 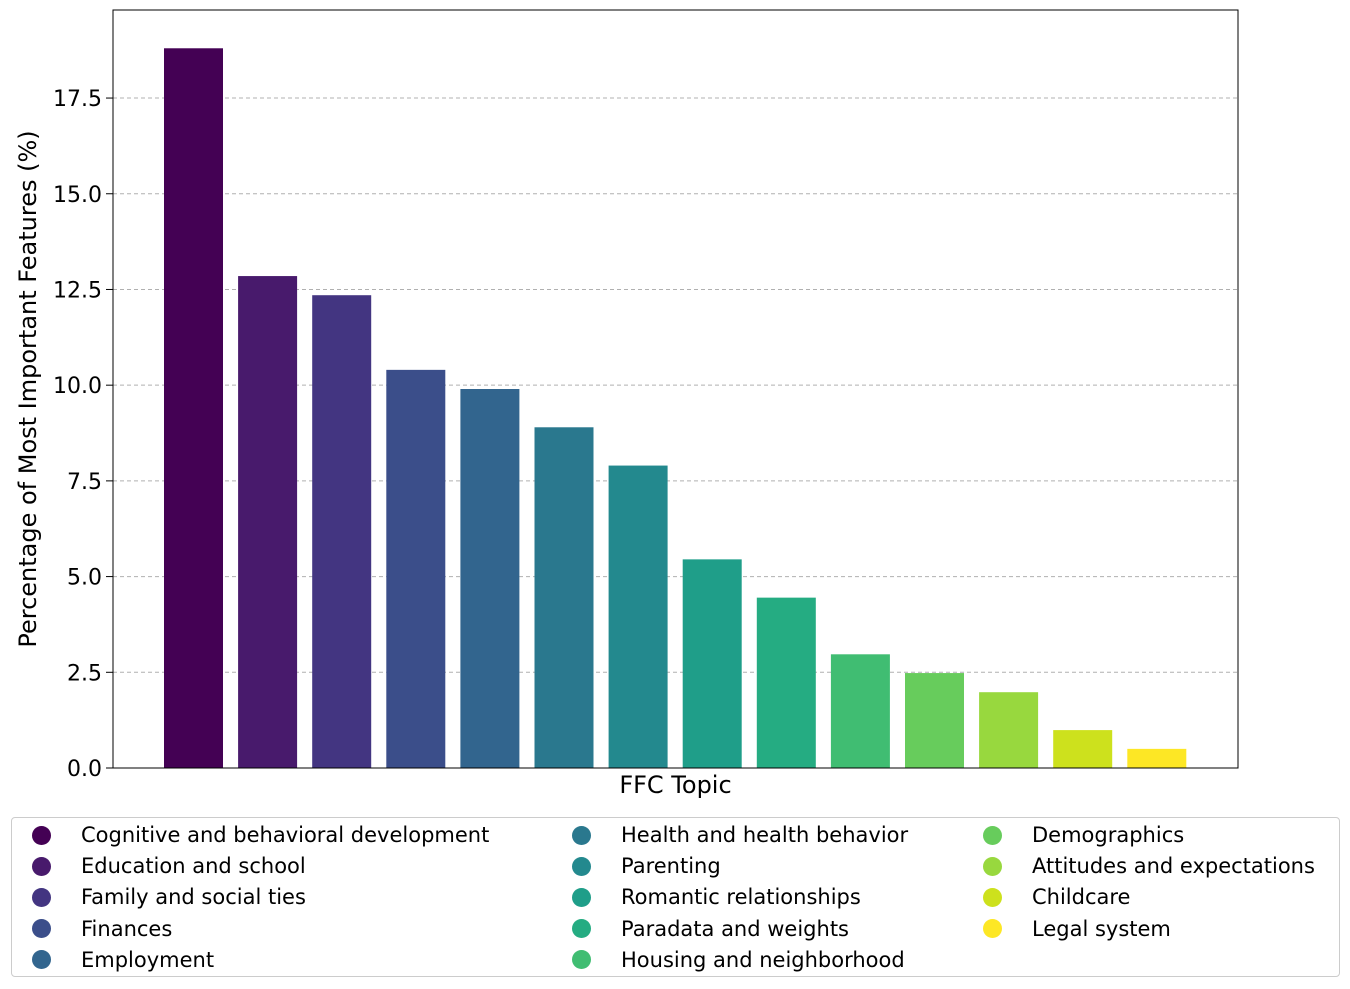 I want to click on legend-label: Parenting, so click(x=671, y=866).